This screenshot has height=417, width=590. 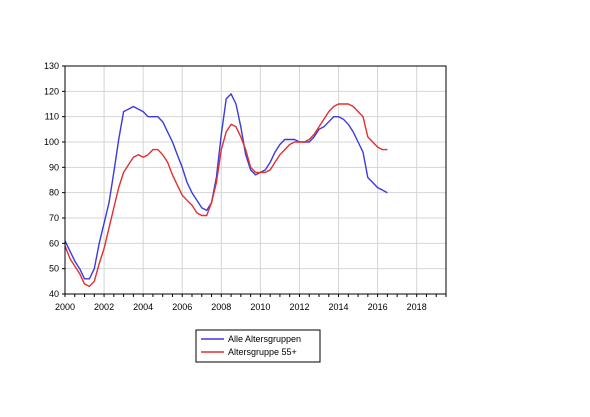 I want to click on legend-box, so click(x=258, y=346).